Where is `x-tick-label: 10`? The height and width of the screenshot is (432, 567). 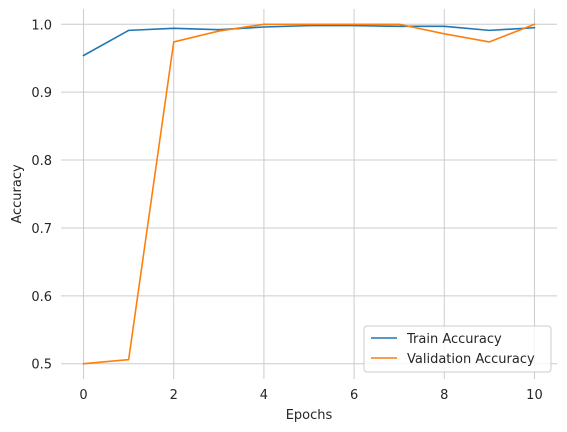 x-tick-label: 10 is located at coordinates (534, 395).